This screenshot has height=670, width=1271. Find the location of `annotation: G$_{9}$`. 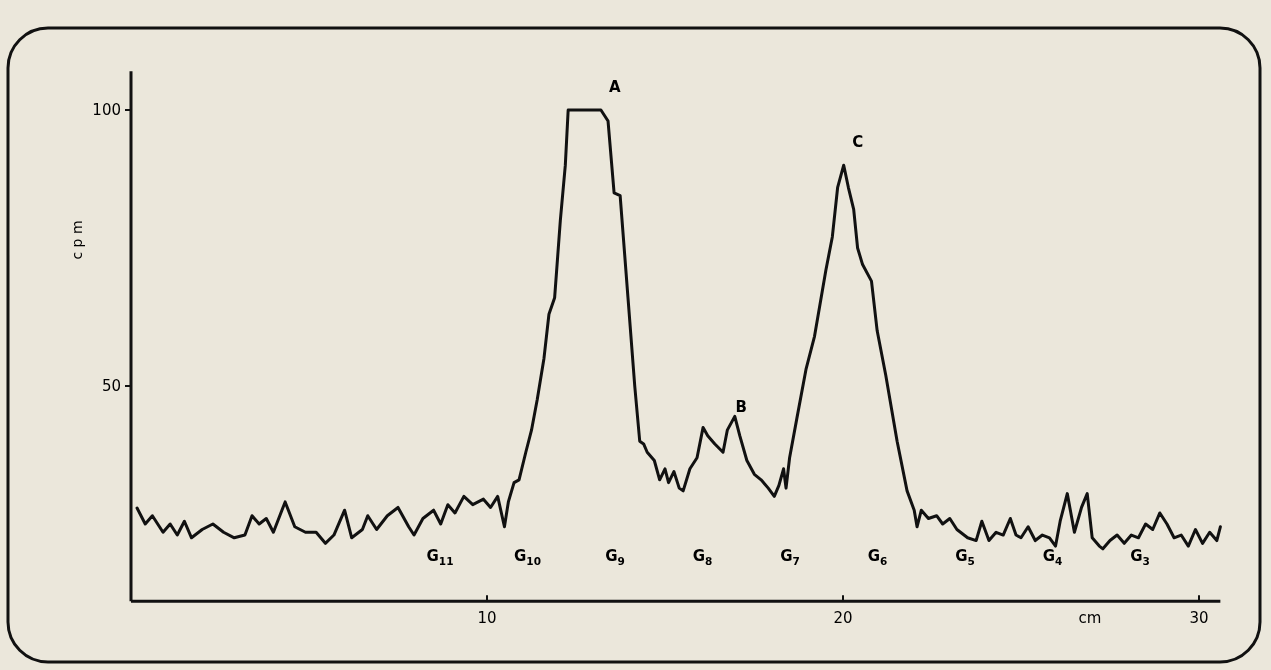

annotation: G$_{9}$ is located at coordinates (615, 557).